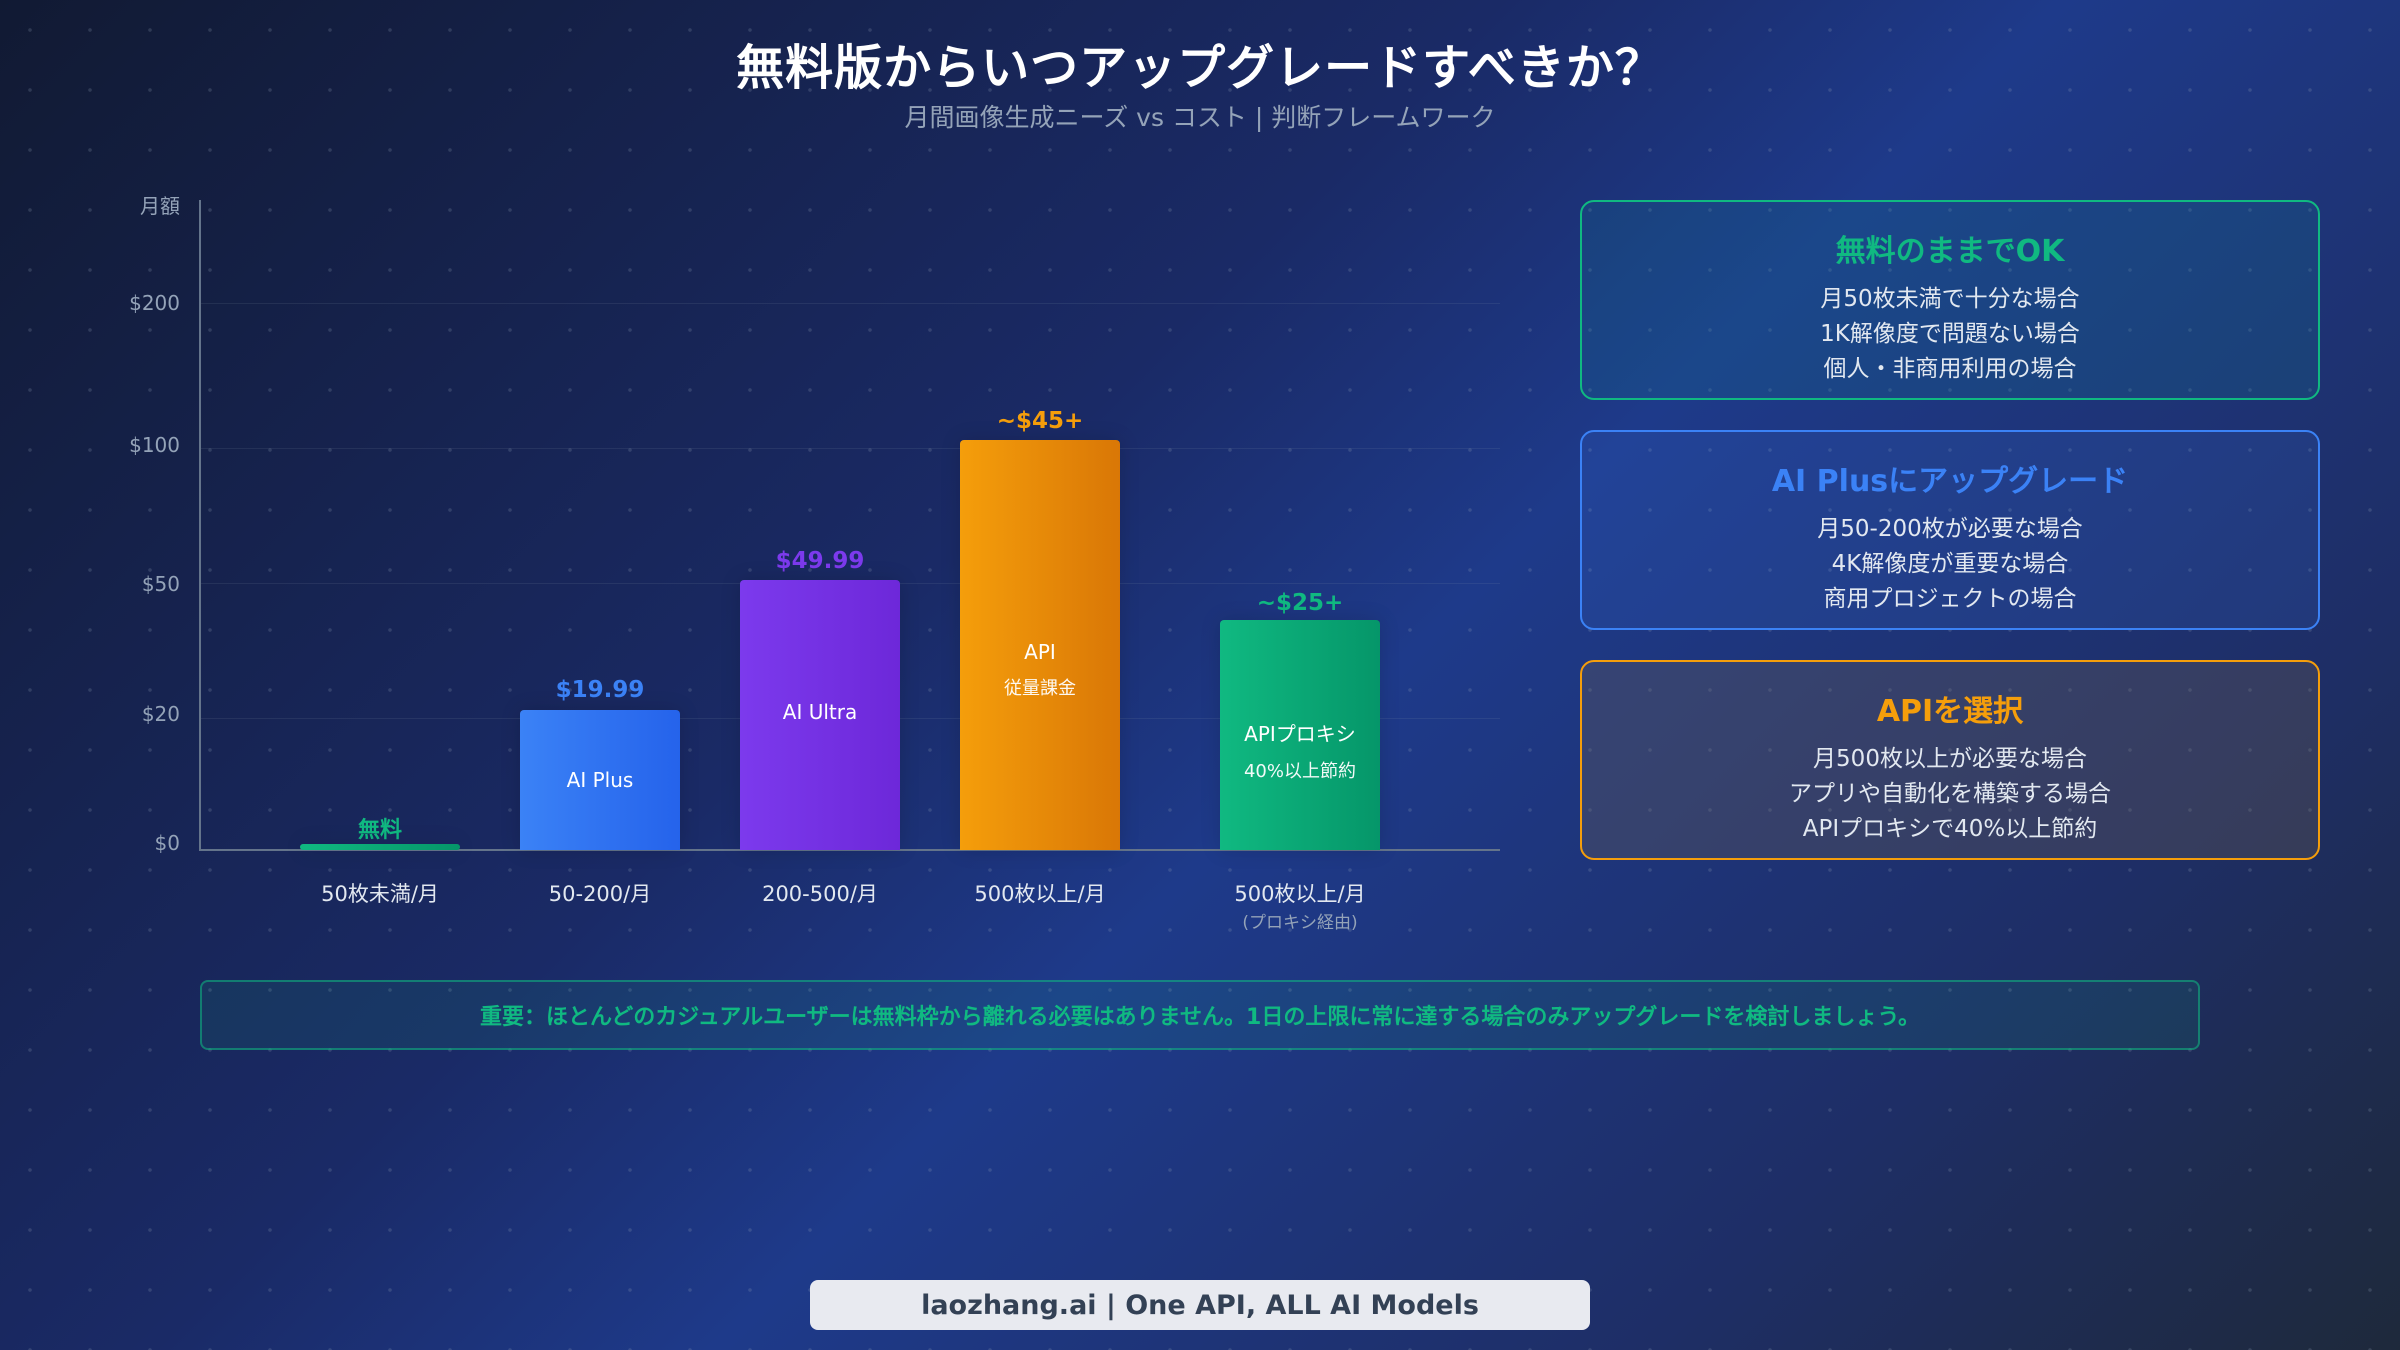  I want to click on bar-inner-label: AI Plus, so click(600, 780).